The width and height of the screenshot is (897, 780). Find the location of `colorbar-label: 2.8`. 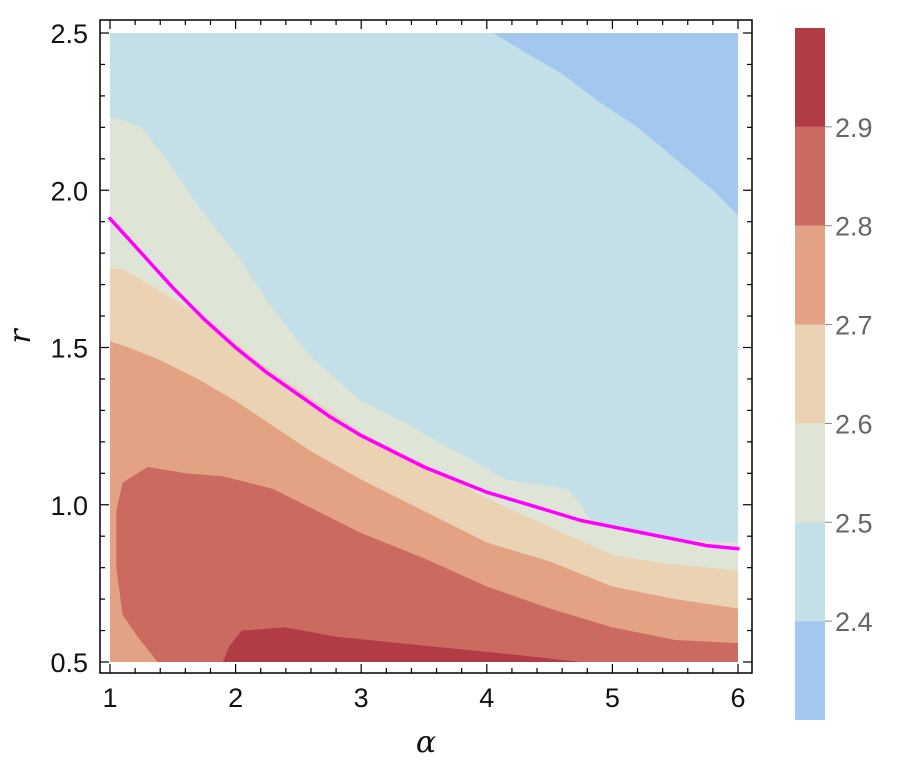

colorbar-label: 2.8 is located at coordinates (854, 227).